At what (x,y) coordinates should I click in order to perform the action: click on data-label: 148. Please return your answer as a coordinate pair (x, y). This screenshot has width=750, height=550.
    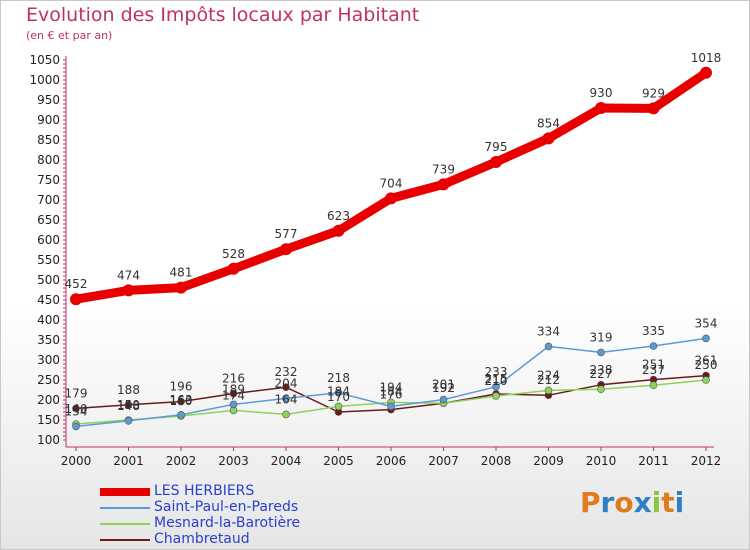
    Looking at the image, I should click on (128, 406).